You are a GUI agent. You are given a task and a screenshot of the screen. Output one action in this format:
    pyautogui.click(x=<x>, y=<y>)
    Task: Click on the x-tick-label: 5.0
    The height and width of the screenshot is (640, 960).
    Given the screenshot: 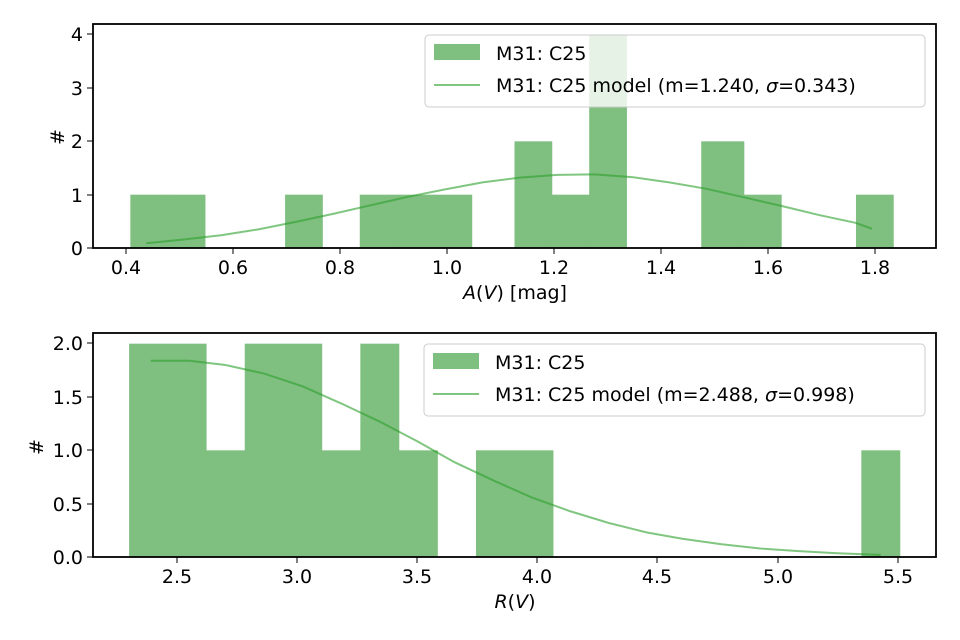 What is the action you would take?
    pyautogui.click(x=778, y=577)
    